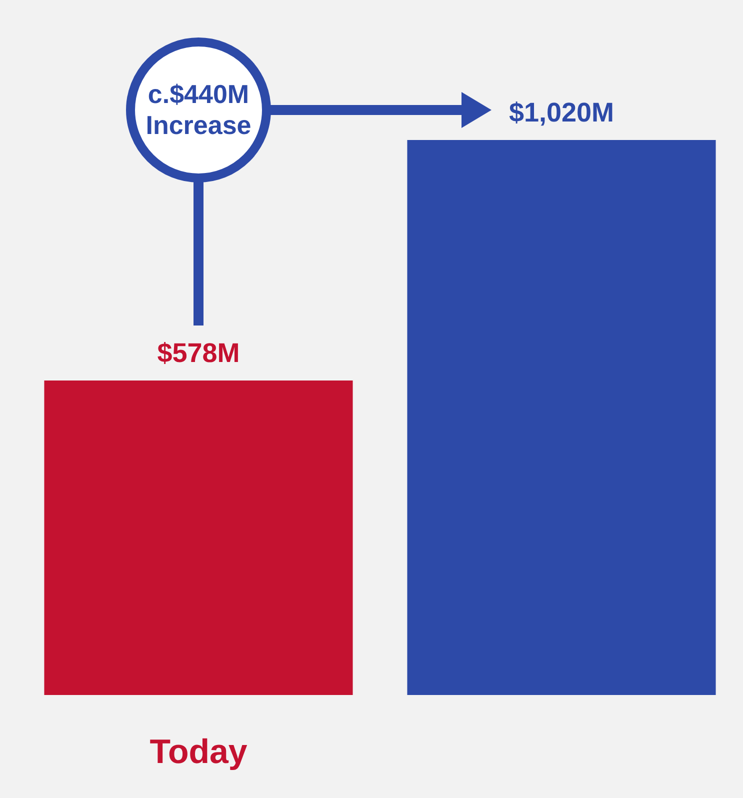 Image resolution: width=743 pixels, height=798 pixels. I want to click on x-tick-label: Today, so click(199, 752).